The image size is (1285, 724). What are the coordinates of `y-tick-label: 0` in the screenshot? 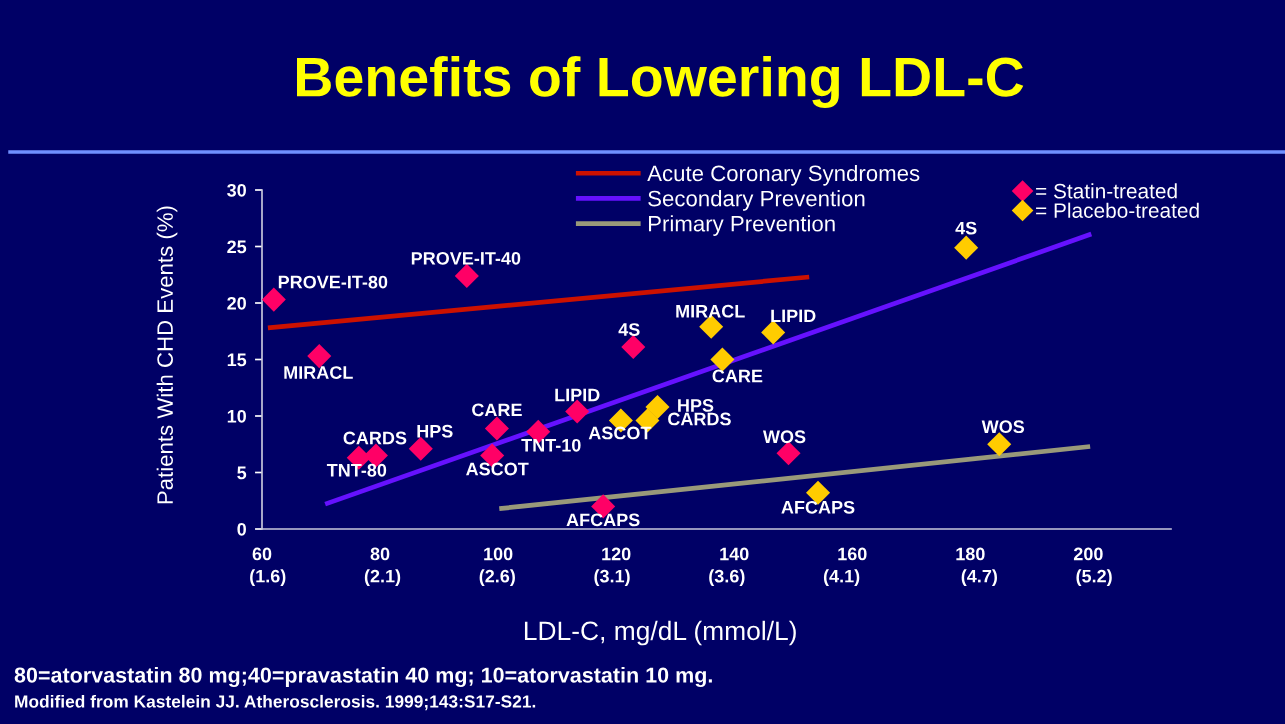 It's located at (241, 529).